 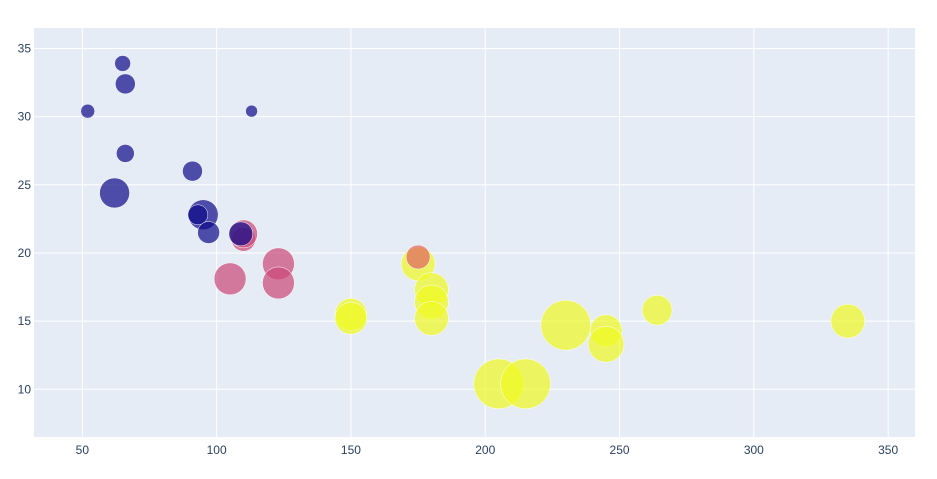 What do you see at coordinates (754, 450) in the screenshot?
I see `x-tick-label: 300` at bounding box center [754, 450].